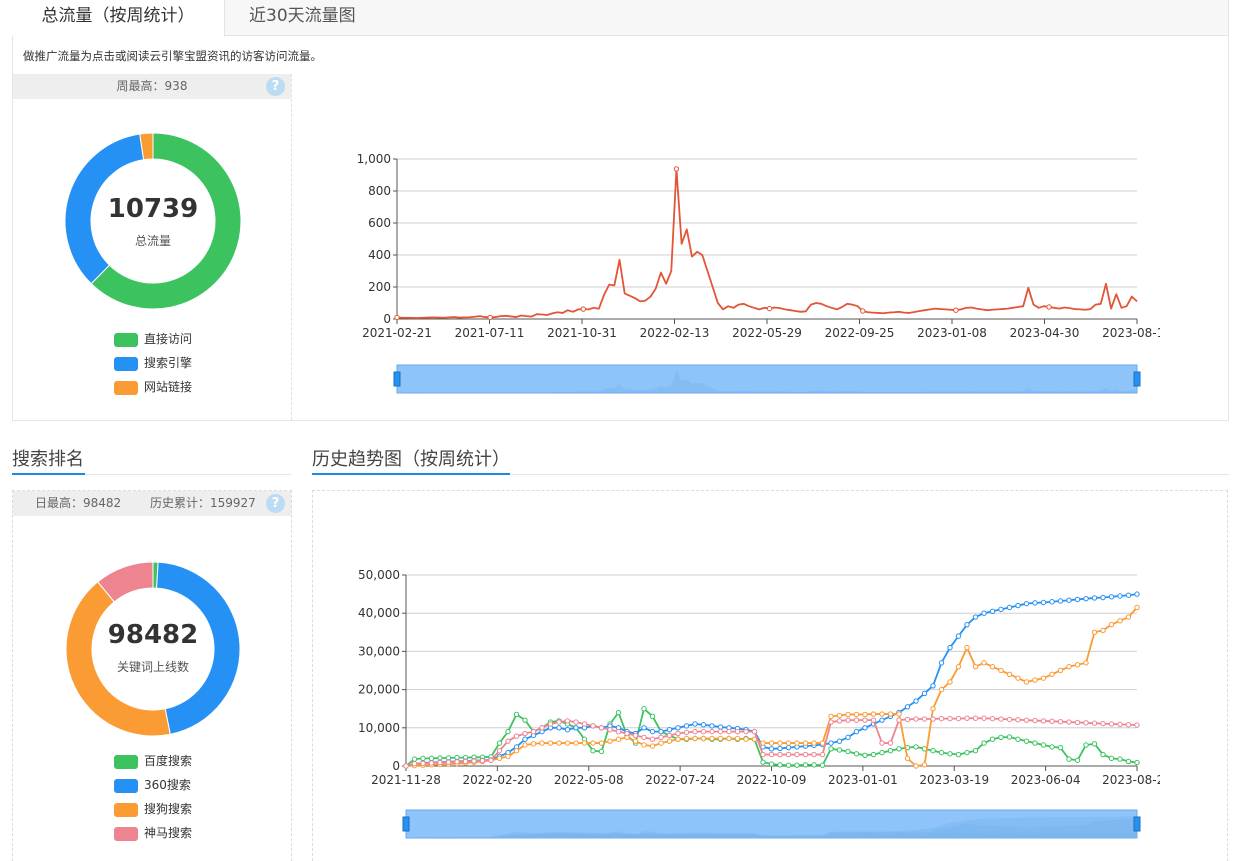 The image size is (1244, 861). Describe the element at coordinates (302, 16) in the screenshot. I see `tab-30-day-traffic: 近30天流量图` at that location.